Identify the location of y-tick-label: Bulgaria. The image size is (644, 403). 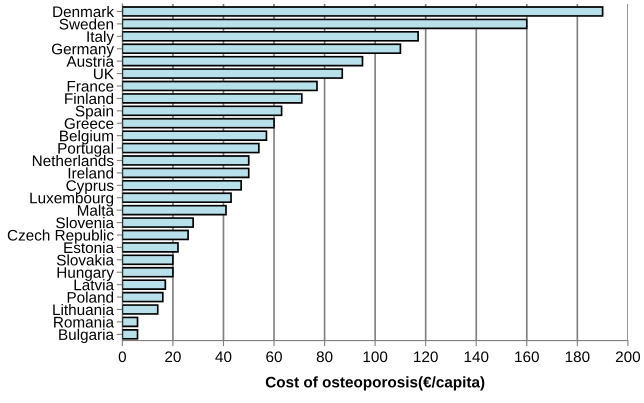
(86, 336).